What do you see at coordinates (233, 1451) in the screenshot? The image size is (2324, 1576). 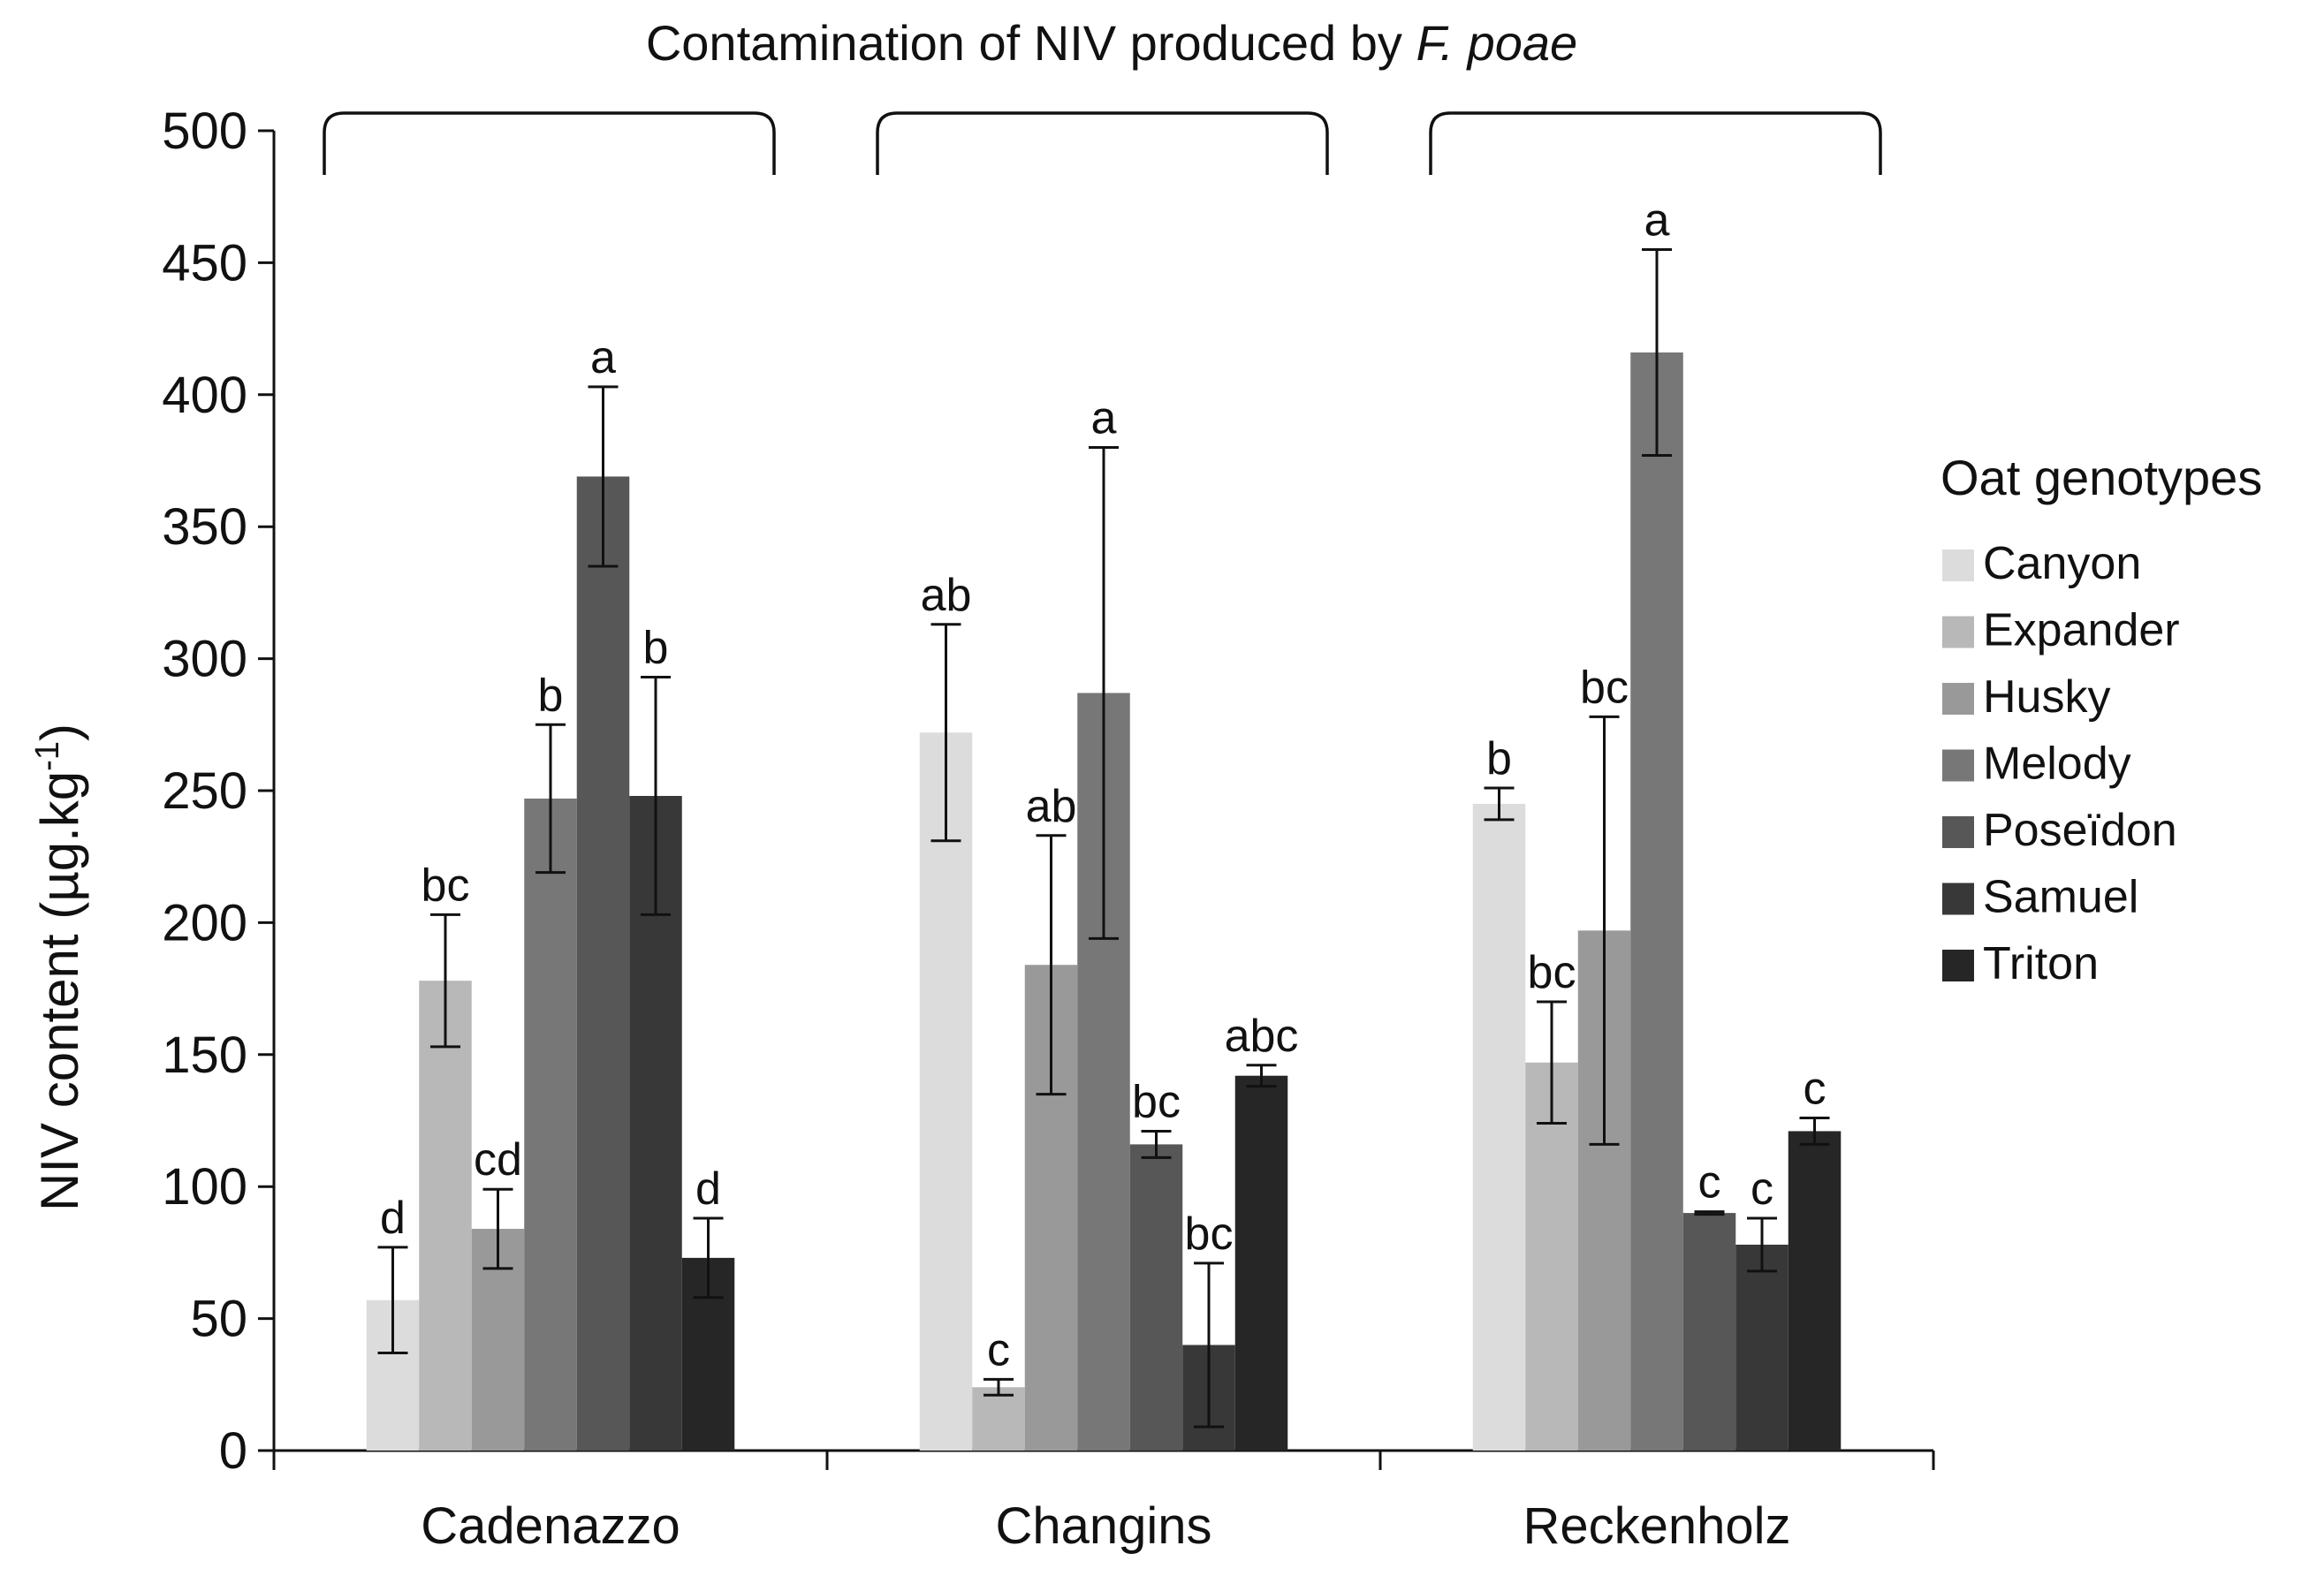 I see `y-tick-label-0: 0` at bounding box center [233, 1451].